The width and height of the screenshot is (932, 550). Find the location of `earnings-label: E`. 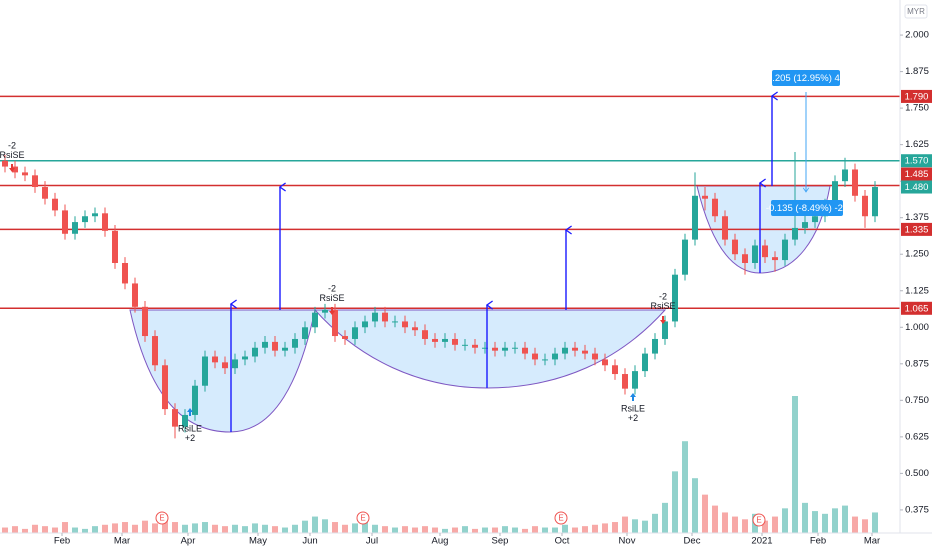

earnings-label: E is located at coordinates (758, 520).